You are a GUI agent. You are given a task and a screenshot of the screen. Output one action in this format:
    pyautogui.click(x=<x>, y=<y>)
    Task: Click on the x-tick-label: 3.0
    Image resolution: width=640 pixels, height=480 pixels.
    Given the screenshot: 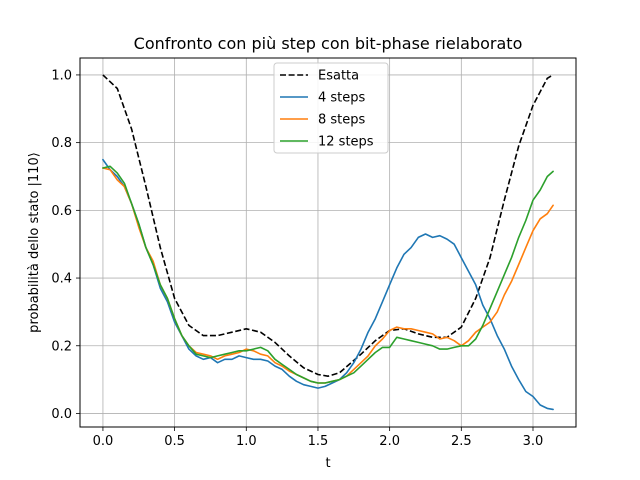 What is the action you would take?
    pyautogui.click(x=533, y=441)
    